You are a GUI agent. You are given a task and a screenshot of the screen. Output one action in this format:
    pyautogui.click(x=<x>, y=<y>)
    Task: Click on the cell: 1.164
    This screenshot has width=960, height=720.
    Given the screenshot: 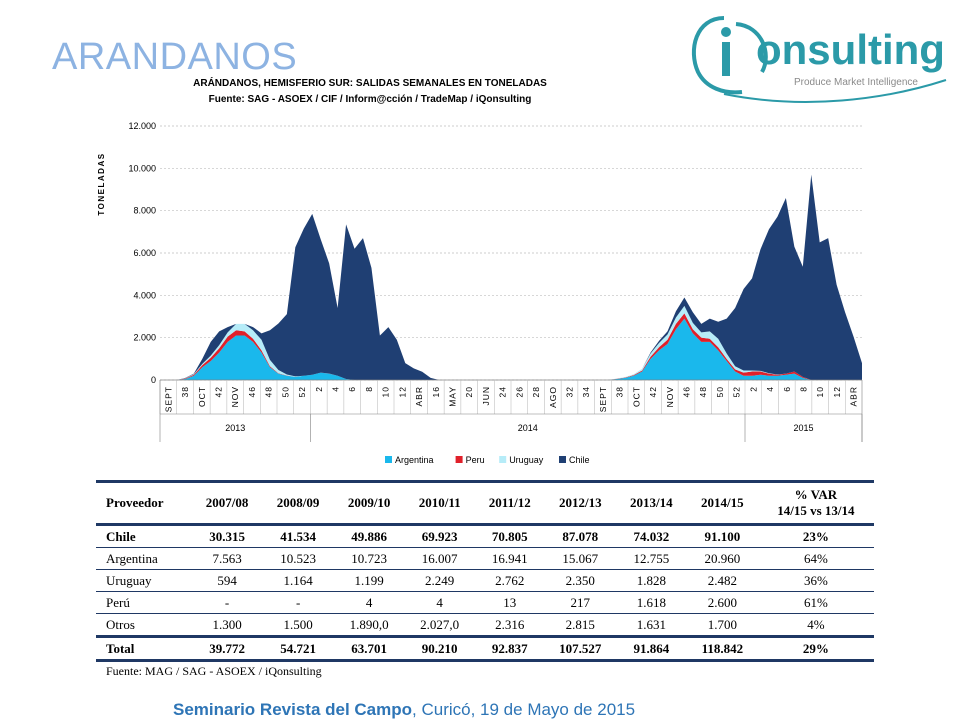 What is the action you would take?
    pyautogui.click(x=298, y=580)
    